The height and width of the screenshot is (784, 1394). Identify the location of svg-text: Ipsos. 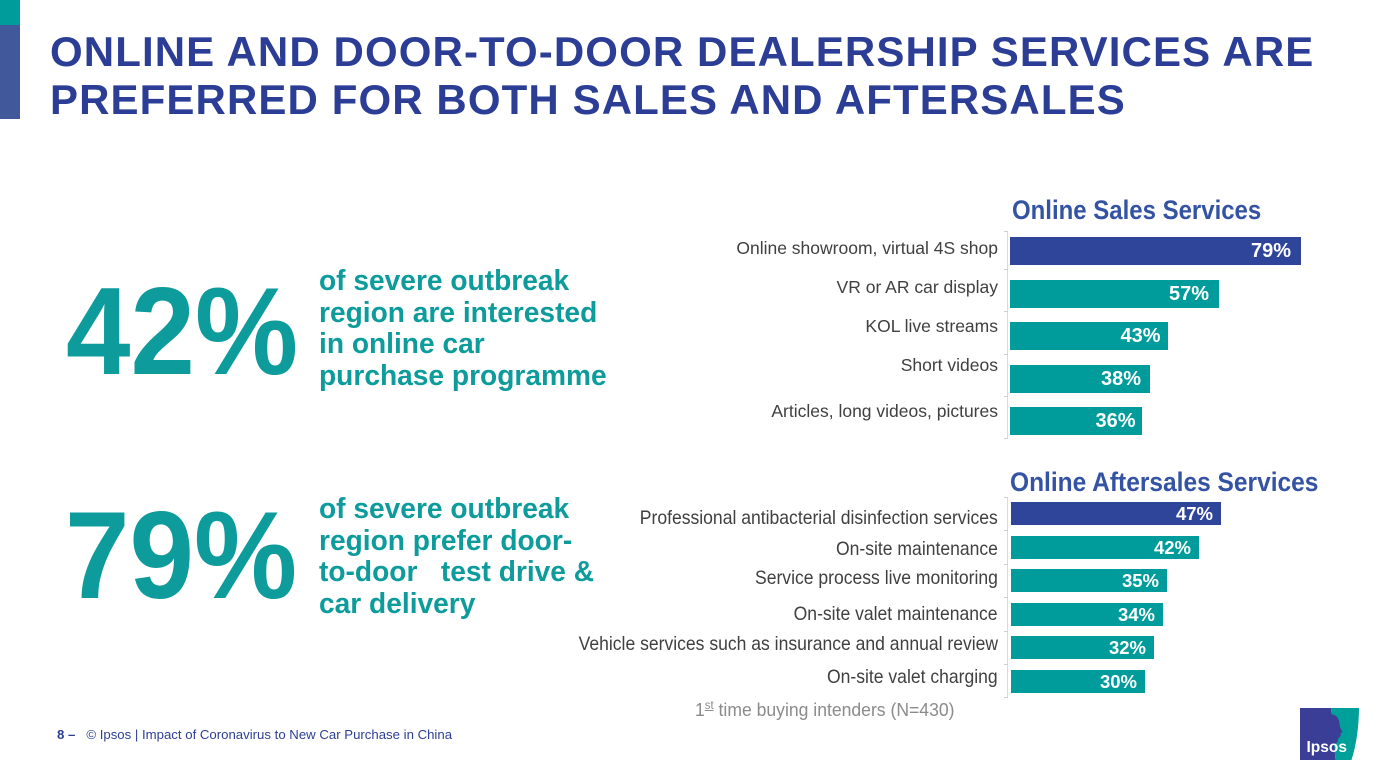
(1327, 747).